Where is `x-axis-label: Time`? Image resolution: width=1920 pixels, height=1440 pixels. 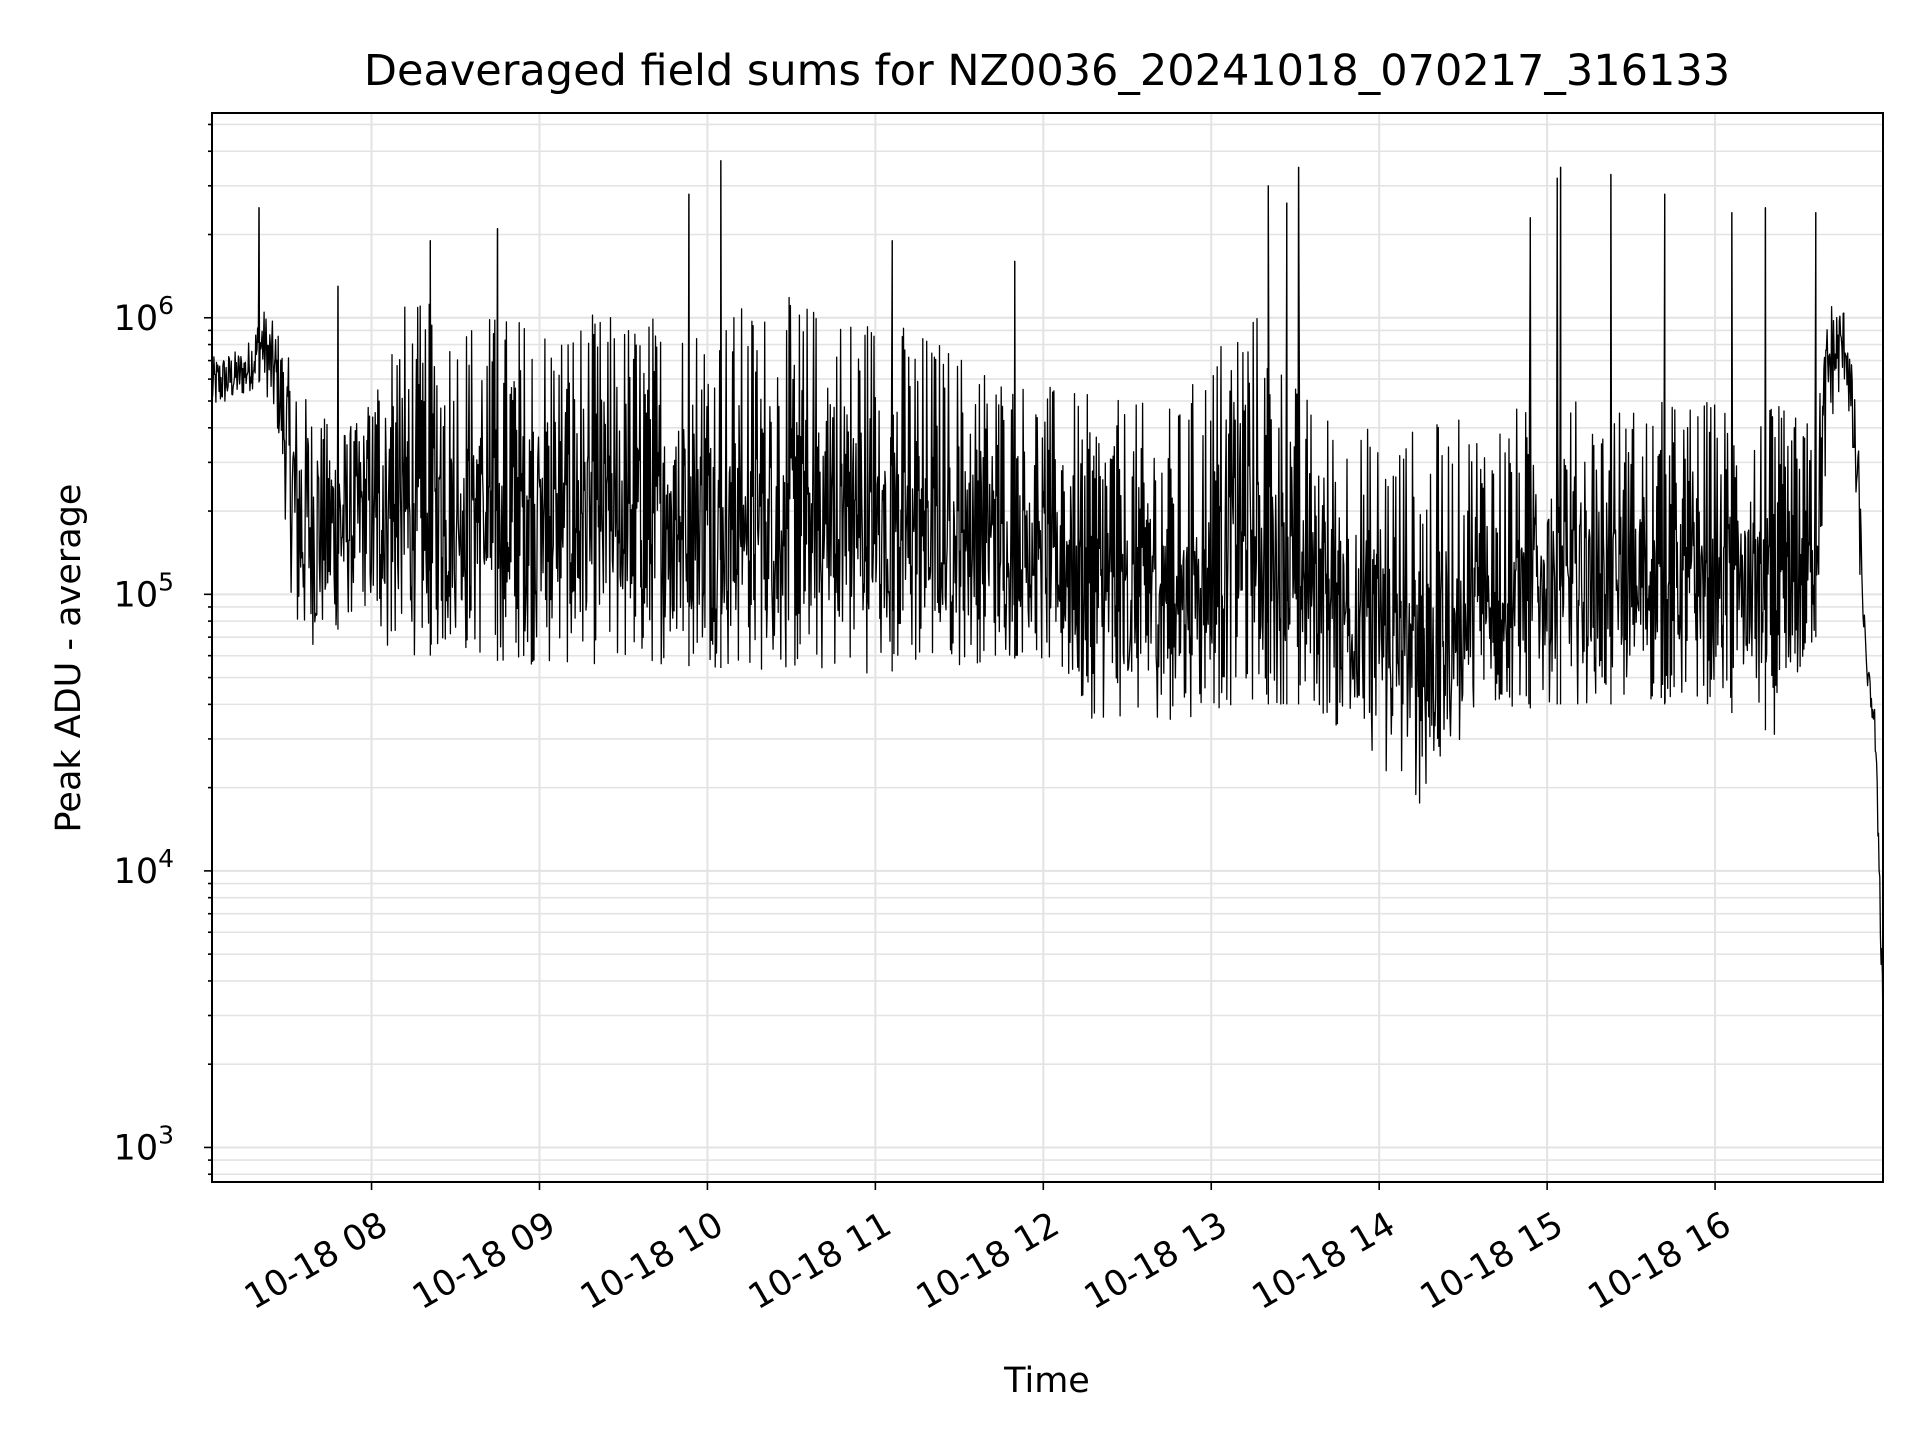 x-axis-label: Time is located at coordinates (1046, 1381).